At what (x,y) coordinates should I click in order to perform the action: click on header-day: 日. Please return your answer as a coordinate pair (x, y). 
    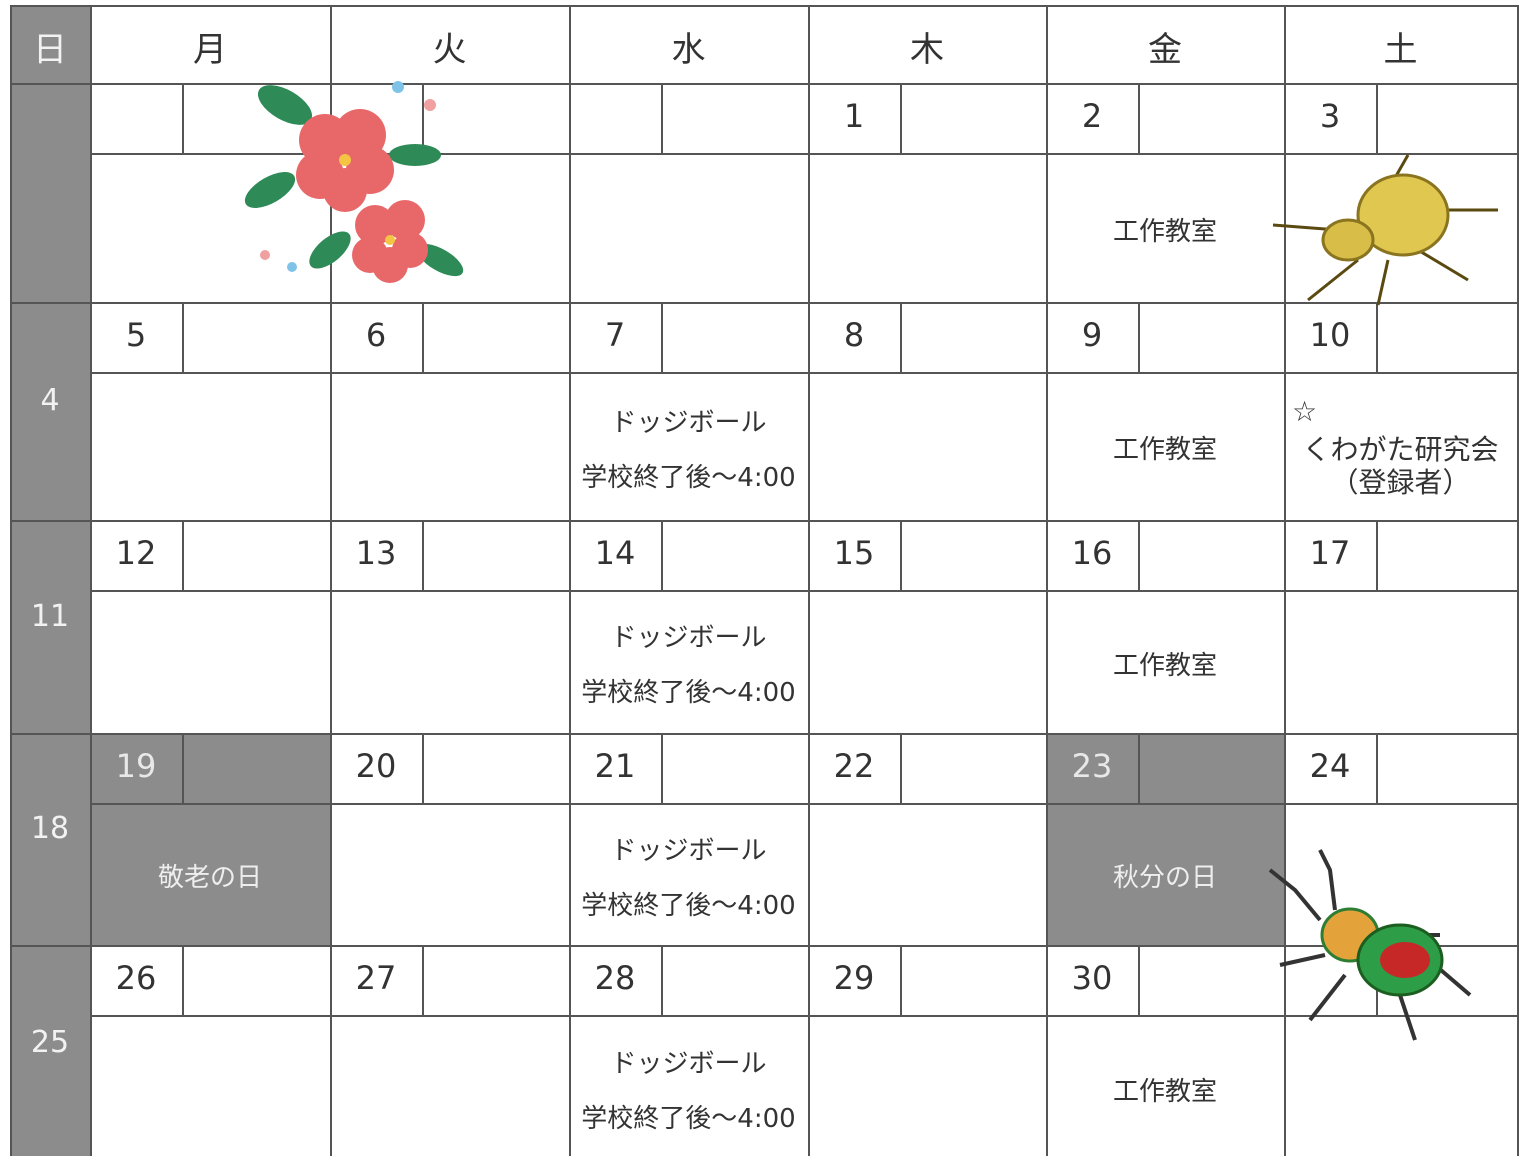
    Looking at the image, I should click on (50, 50).